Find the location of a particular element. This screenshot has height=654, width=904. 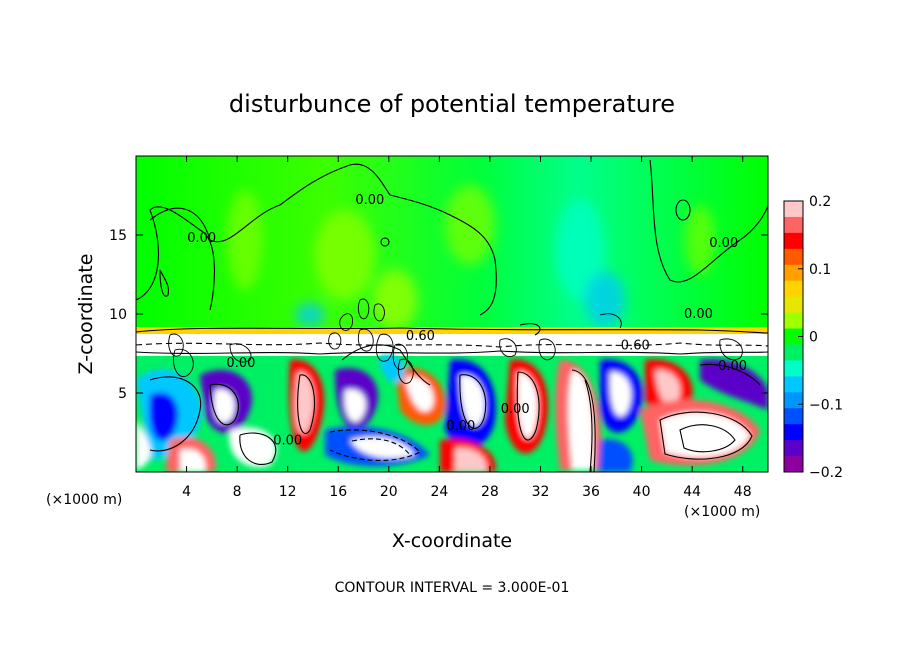

x-tick-label: 16 is located at coordinates (338, 492).